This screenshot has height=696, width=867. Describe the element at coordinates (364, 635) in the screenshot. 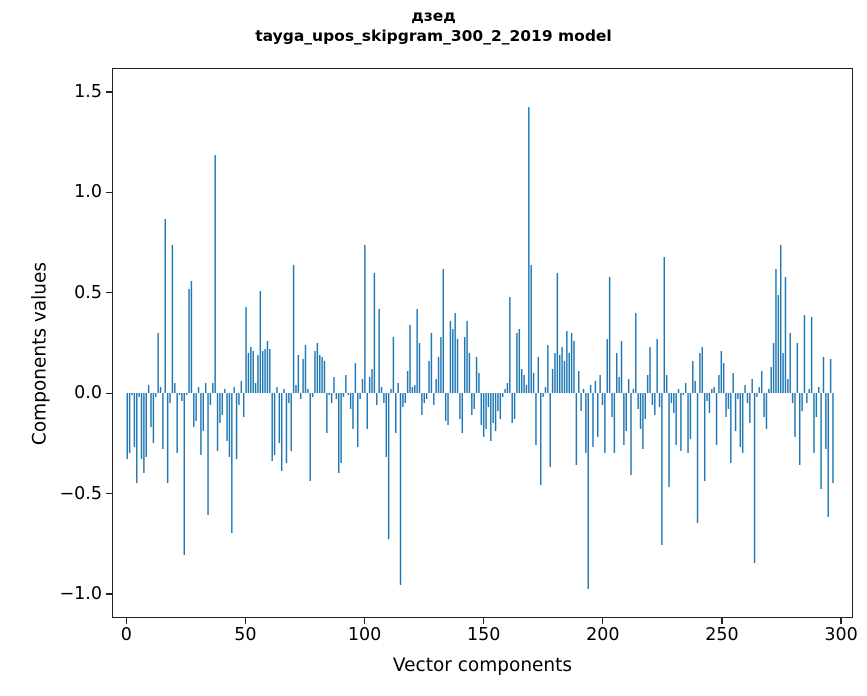

I see `x-tick-label: 100` at that location.